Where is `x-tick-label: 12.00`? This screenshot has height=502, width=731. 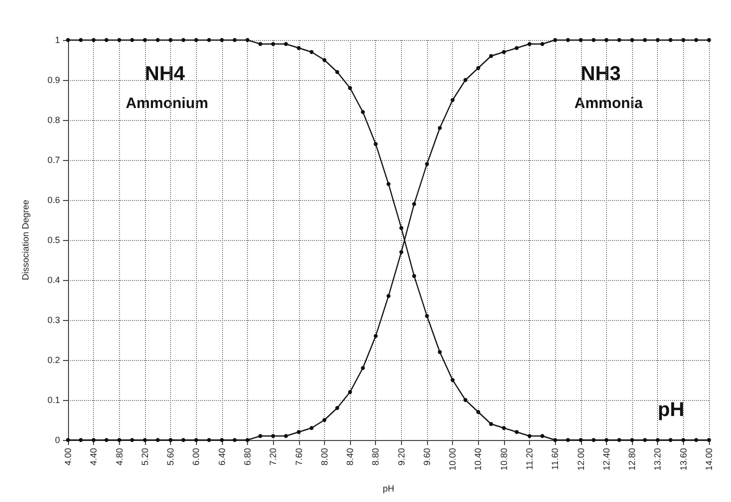
x-tick-label: 12.00 is located at coordinates (581, 459).